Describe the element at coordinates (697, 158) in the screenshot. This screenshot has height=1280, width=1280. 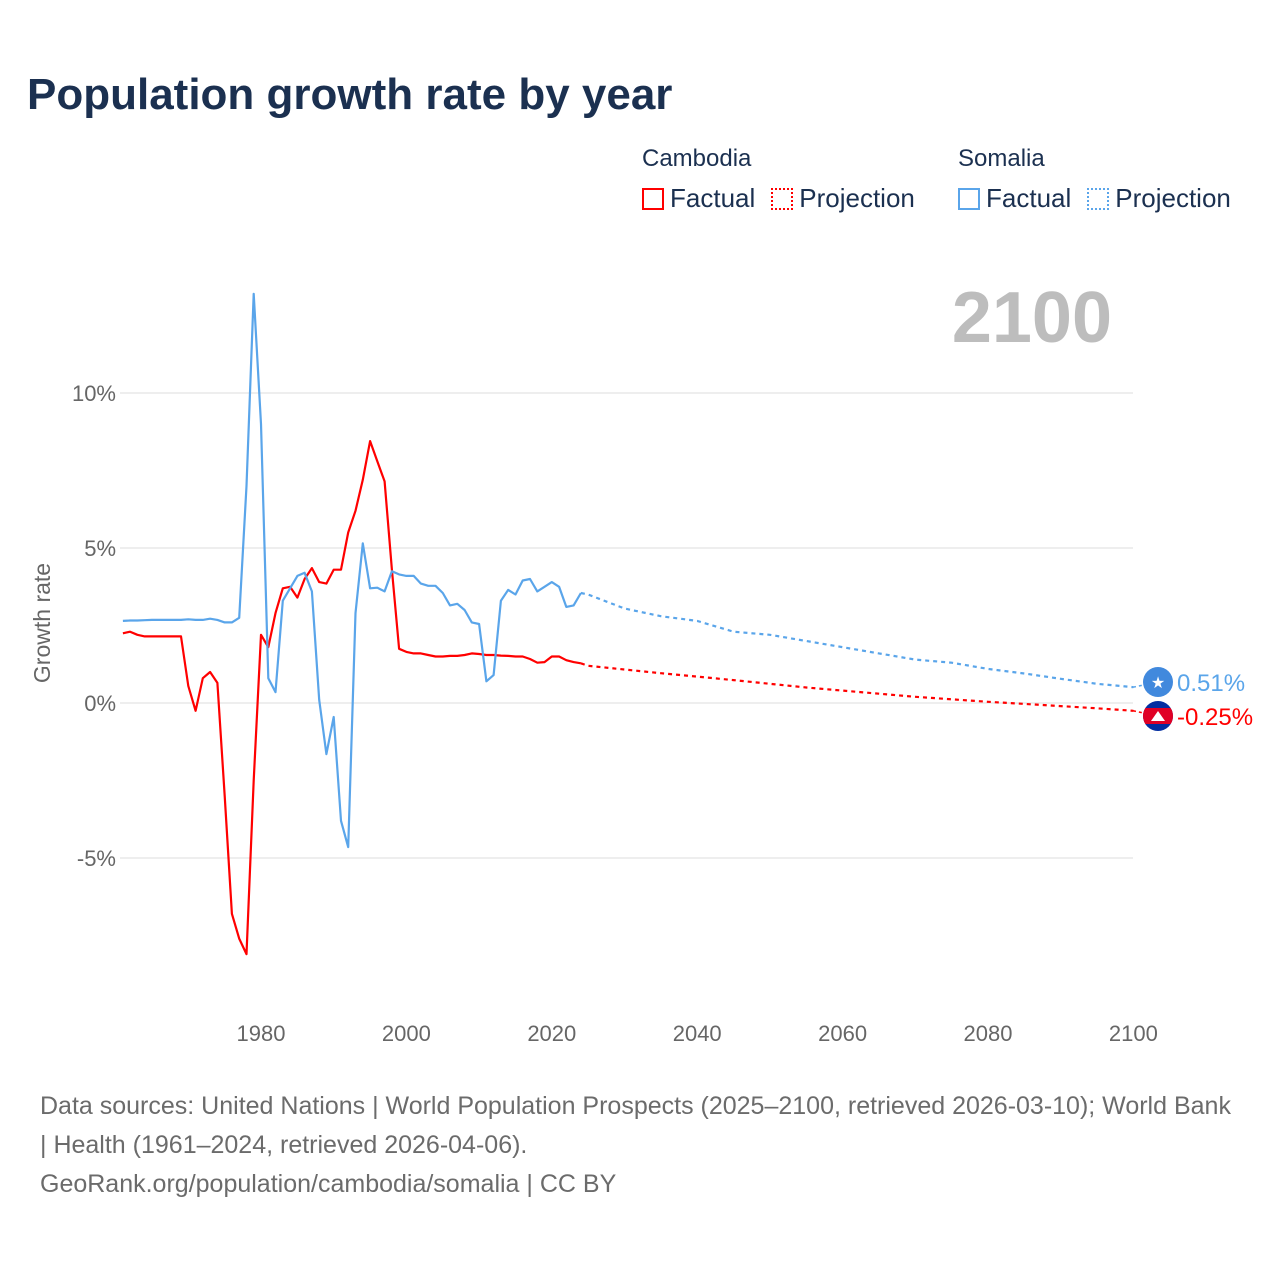
I see `legend-title: Cambodia` at that location.